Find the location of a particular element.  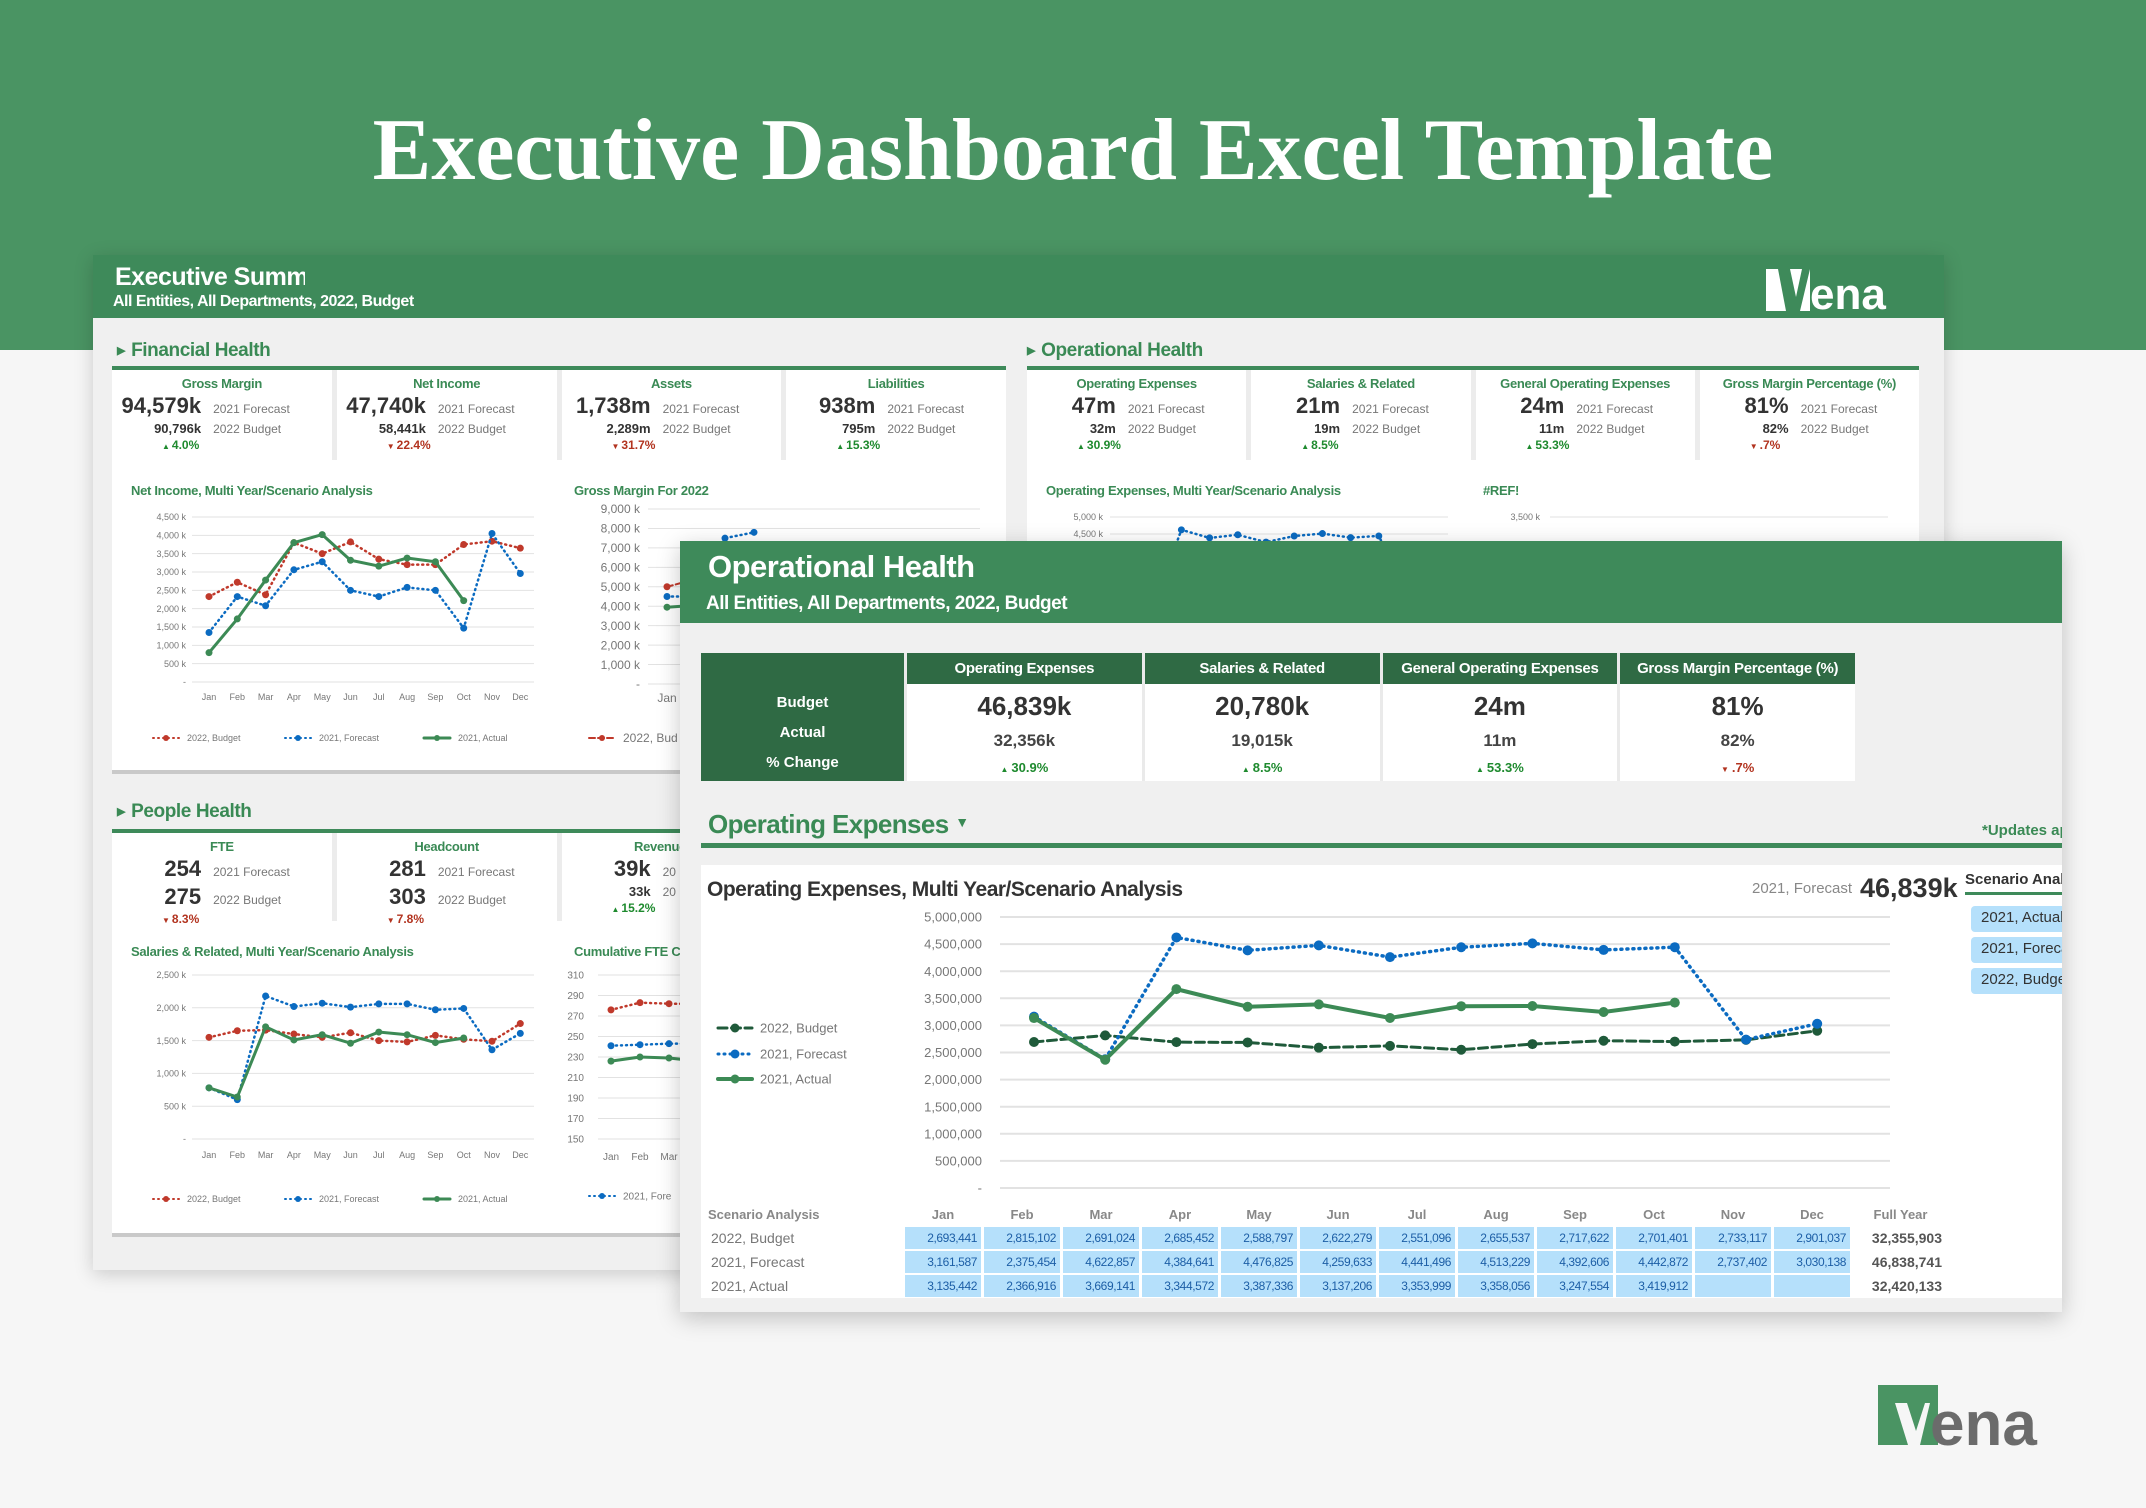

table-cell: 3,030,138 is located at coordinates (1812, 1262).